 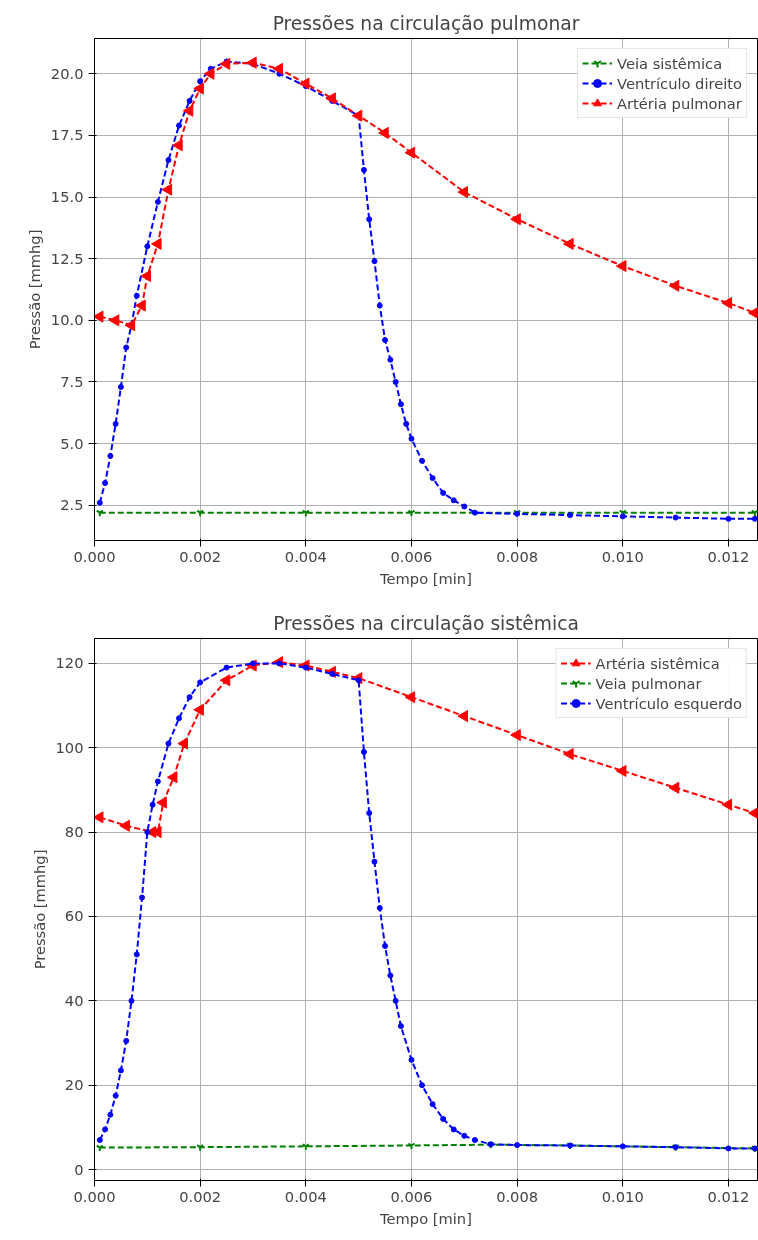 What do you see at coordinates (74, 1000) in the screenshot?
I see `y-tick-label: 40` at bounding box center [74, 1000].